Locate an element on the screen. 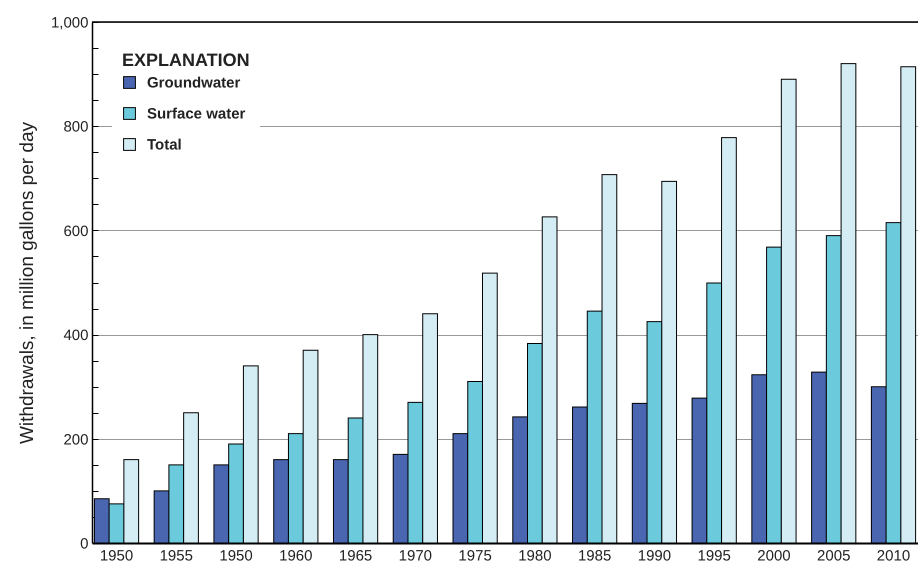 The height and width of the screenshot is (566, 918). x-tick-label: 1990 is located at coordinates (655, 556).